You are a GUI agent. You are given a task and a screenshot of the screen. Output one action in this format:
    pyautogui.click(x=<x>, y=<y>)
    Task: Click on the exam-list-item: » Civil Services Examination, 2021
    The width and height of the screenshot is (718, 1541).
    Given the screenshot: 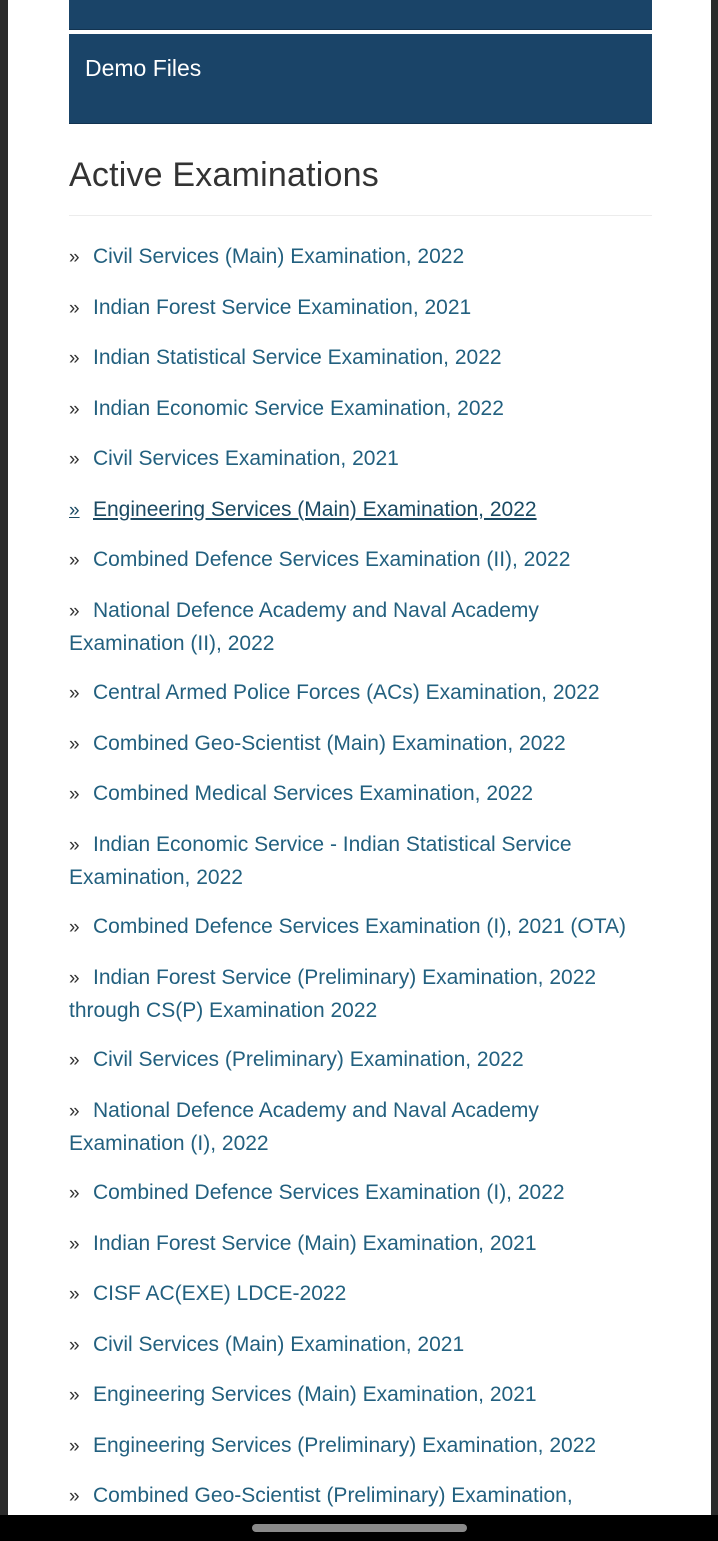 What is the action you would take?
    pyautogui.click(x=354, y=459)
    